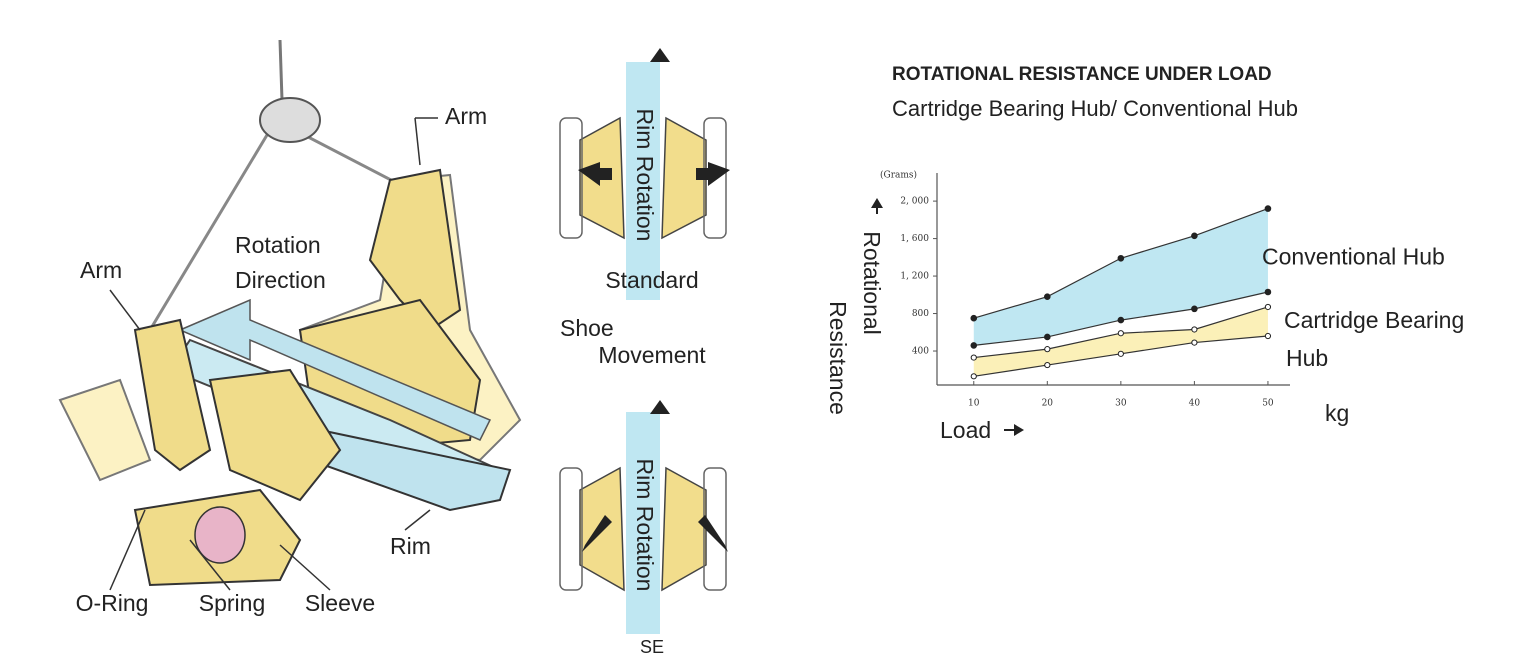 The image size is (1513, 665). What do you see at coordinates (278, 245) in the screenshot?
I see `label-rotation: Rotation` at bounding box center [278, 245].